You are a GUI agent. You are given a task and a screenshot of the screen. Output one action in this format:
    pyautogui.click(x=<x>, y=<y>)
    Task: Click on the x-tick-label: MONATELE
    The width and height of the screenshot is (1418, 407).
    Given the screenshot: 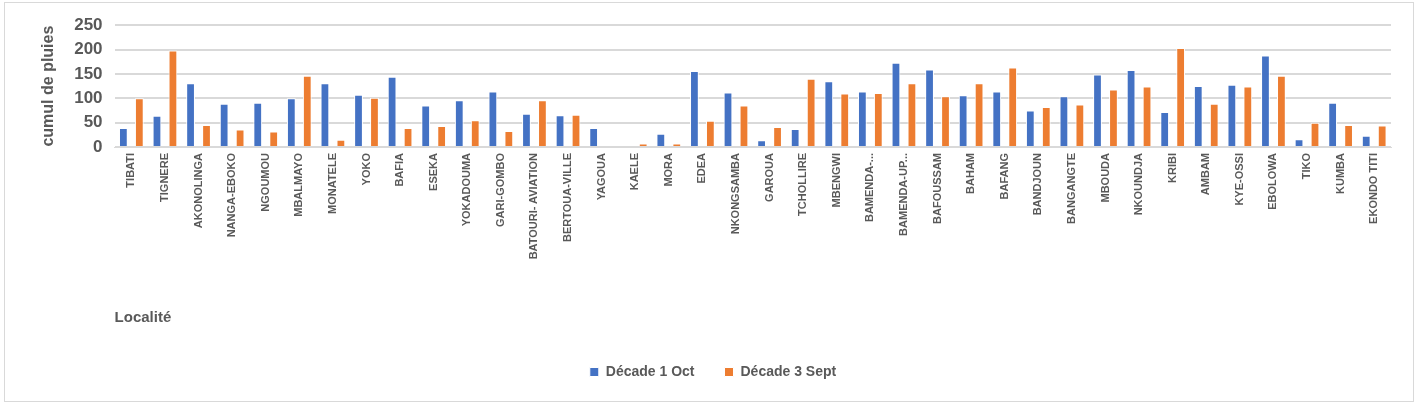 What is the action you would take?
    pyautogui.click(x=331, y=183)
    